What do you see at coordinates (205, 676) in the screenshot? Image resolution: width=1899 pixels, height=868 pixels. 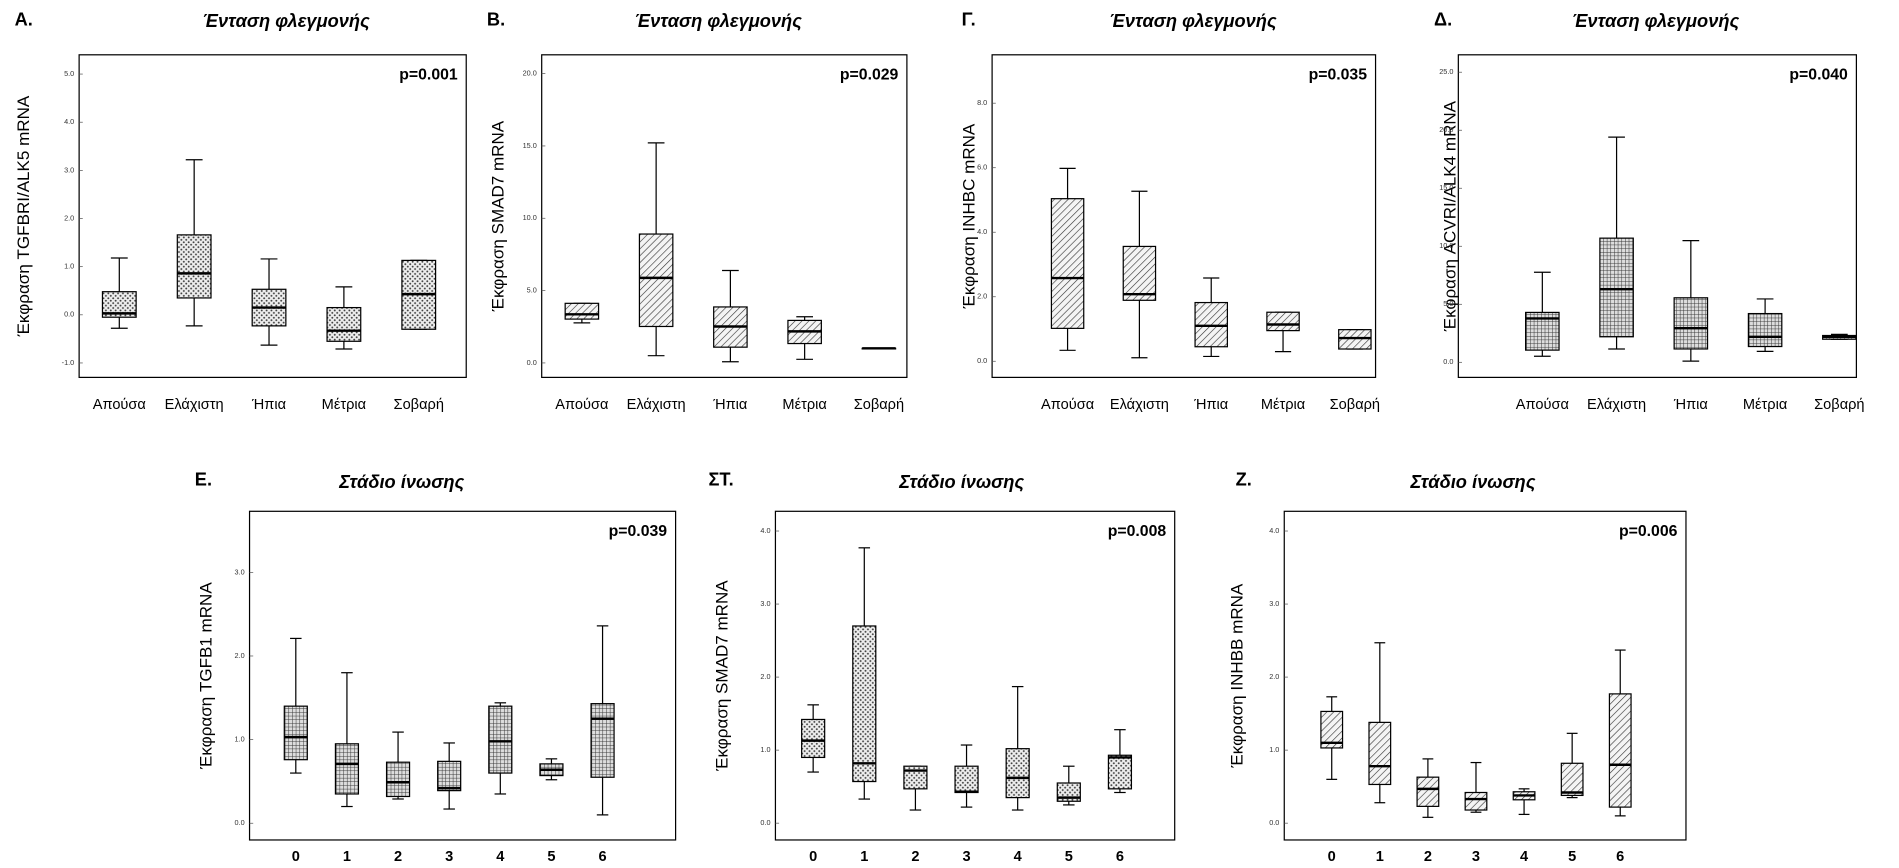 I see `y-axis-label: Έκφραση TGFB1 mRNA` at bounding box center [205, 676].